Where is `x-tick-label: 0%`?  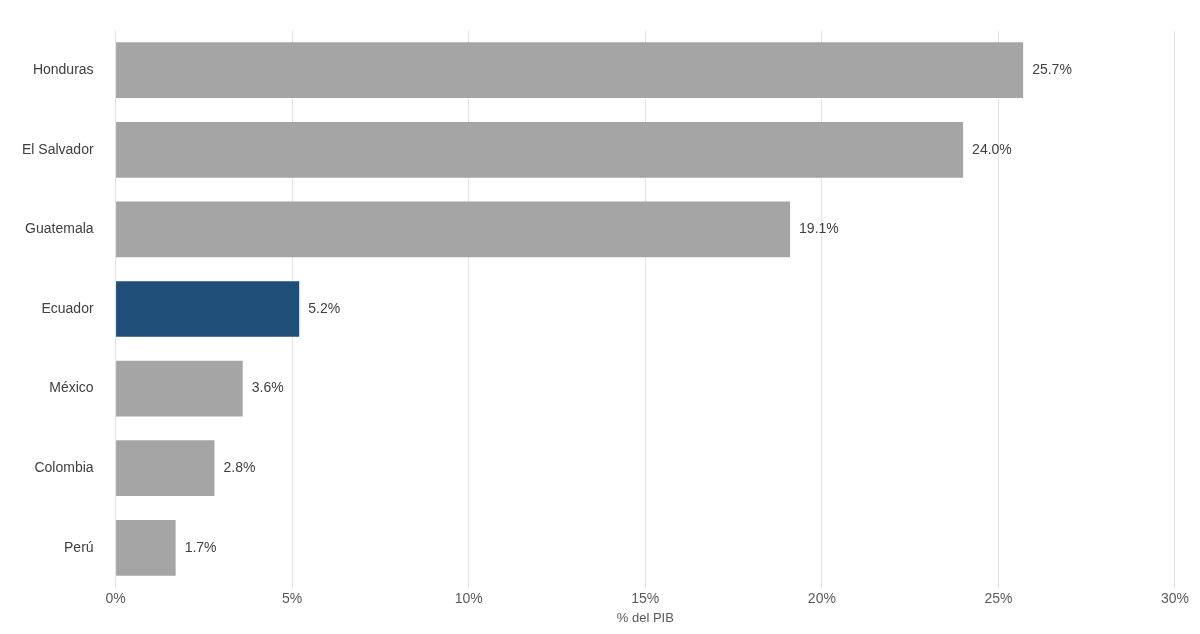 x-tick-label: 0% is located at coordinates (115, 597).